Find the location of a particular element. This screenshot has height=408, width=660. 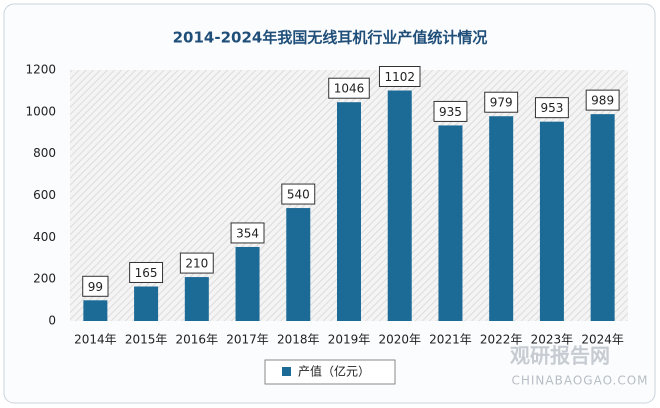

value-label: 953 is located at coordinates (551, 108).